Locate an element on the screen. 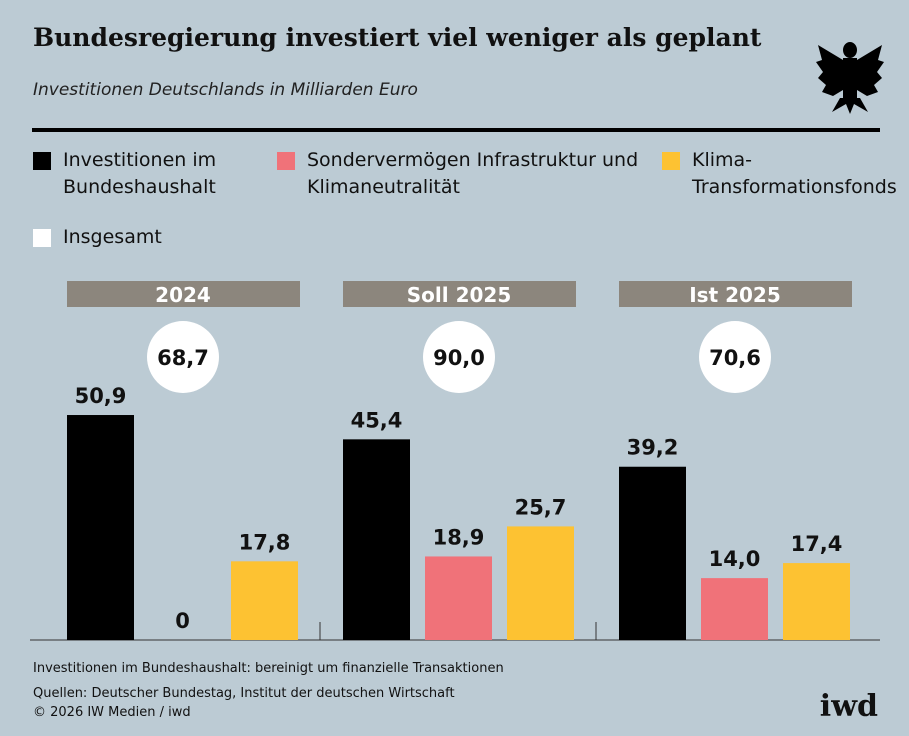  value-label: 17,4 is located at coordinates (817, 544).